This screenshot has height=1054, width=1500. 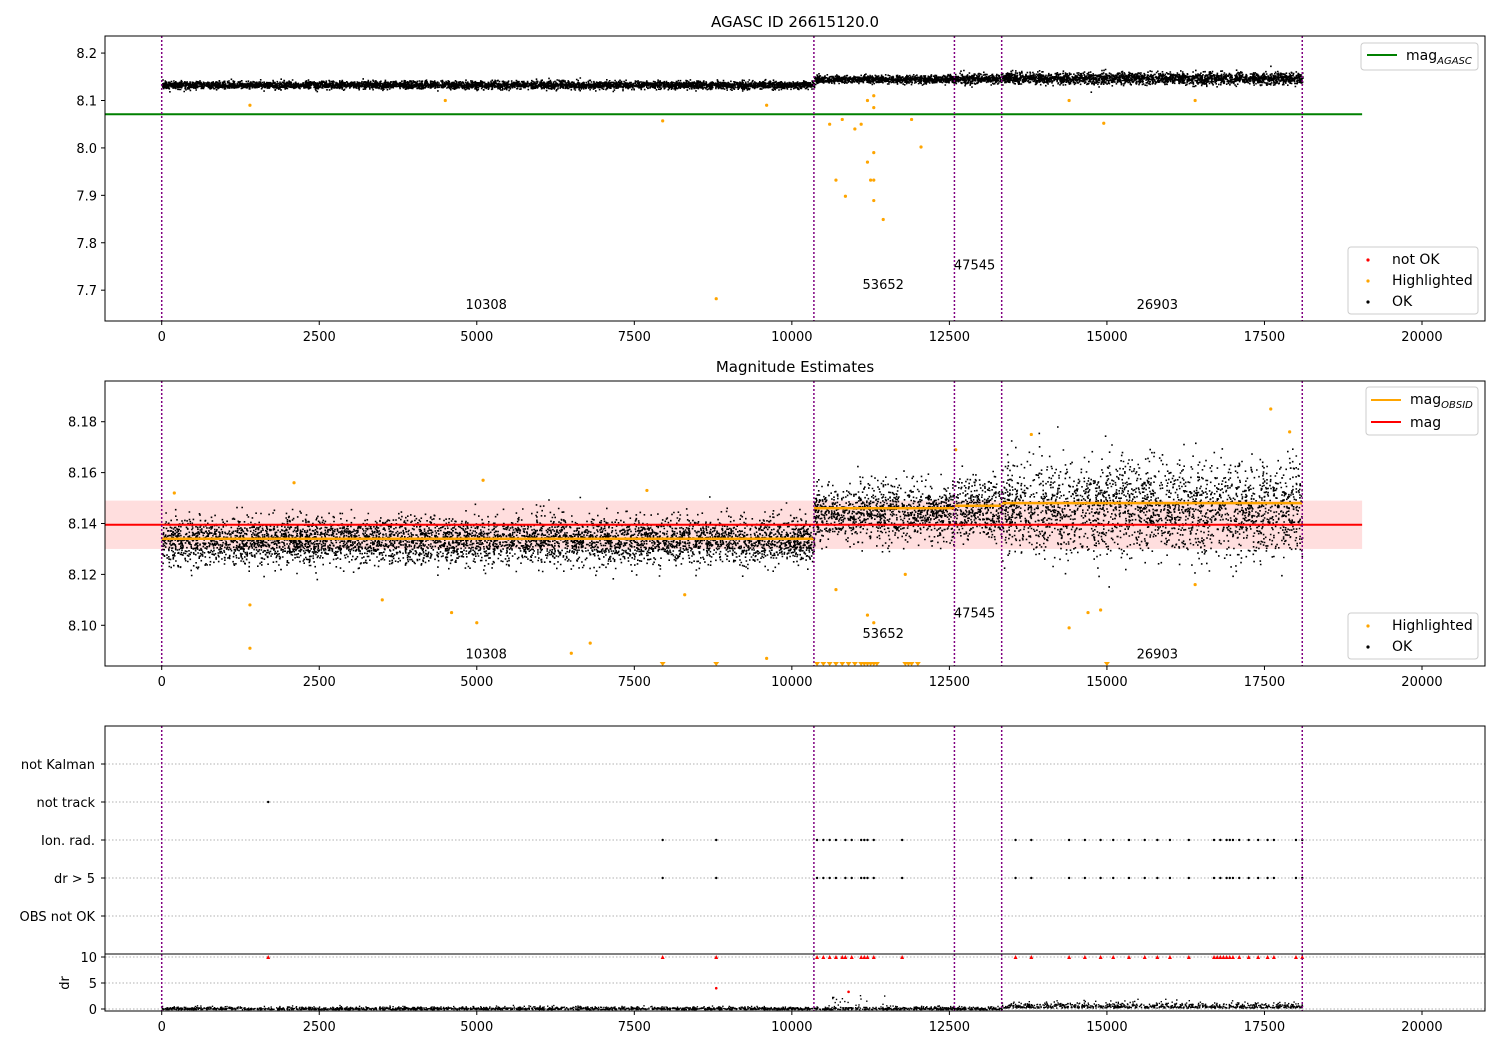 I want to click on legend-ok: OK, so click(x=1402, y=302).